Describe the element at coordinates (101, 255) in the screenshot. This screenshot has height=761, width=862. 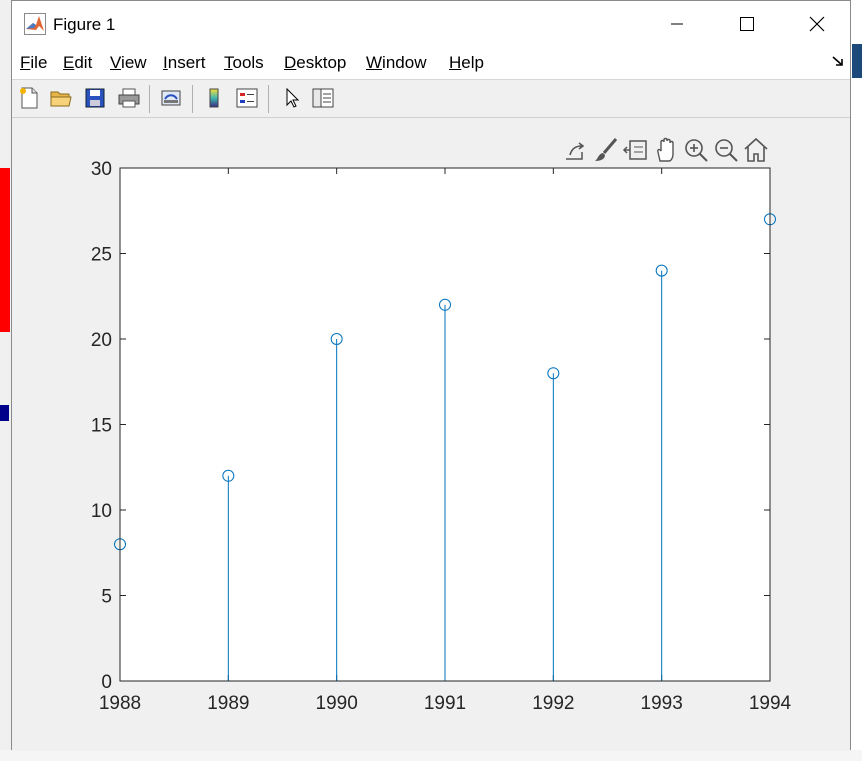
I see `y-tick-label: 25` at that location.